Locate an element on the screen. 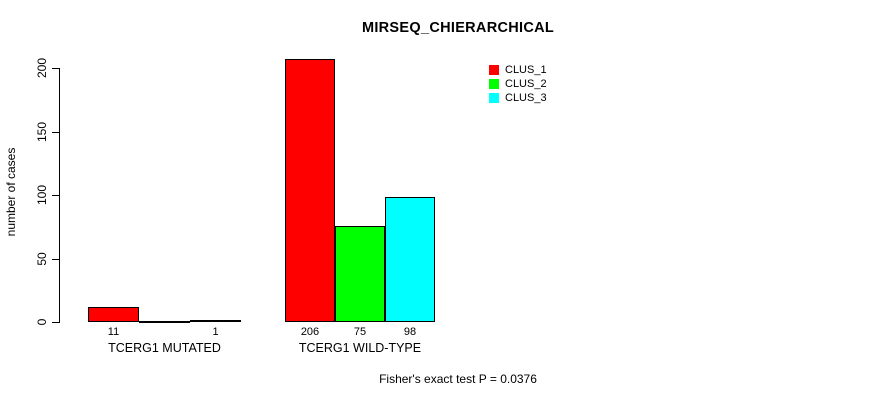 The width and height of the screenshot is (890, 400). legend-row: CLUS_1 is located at coordinates (518, 70).